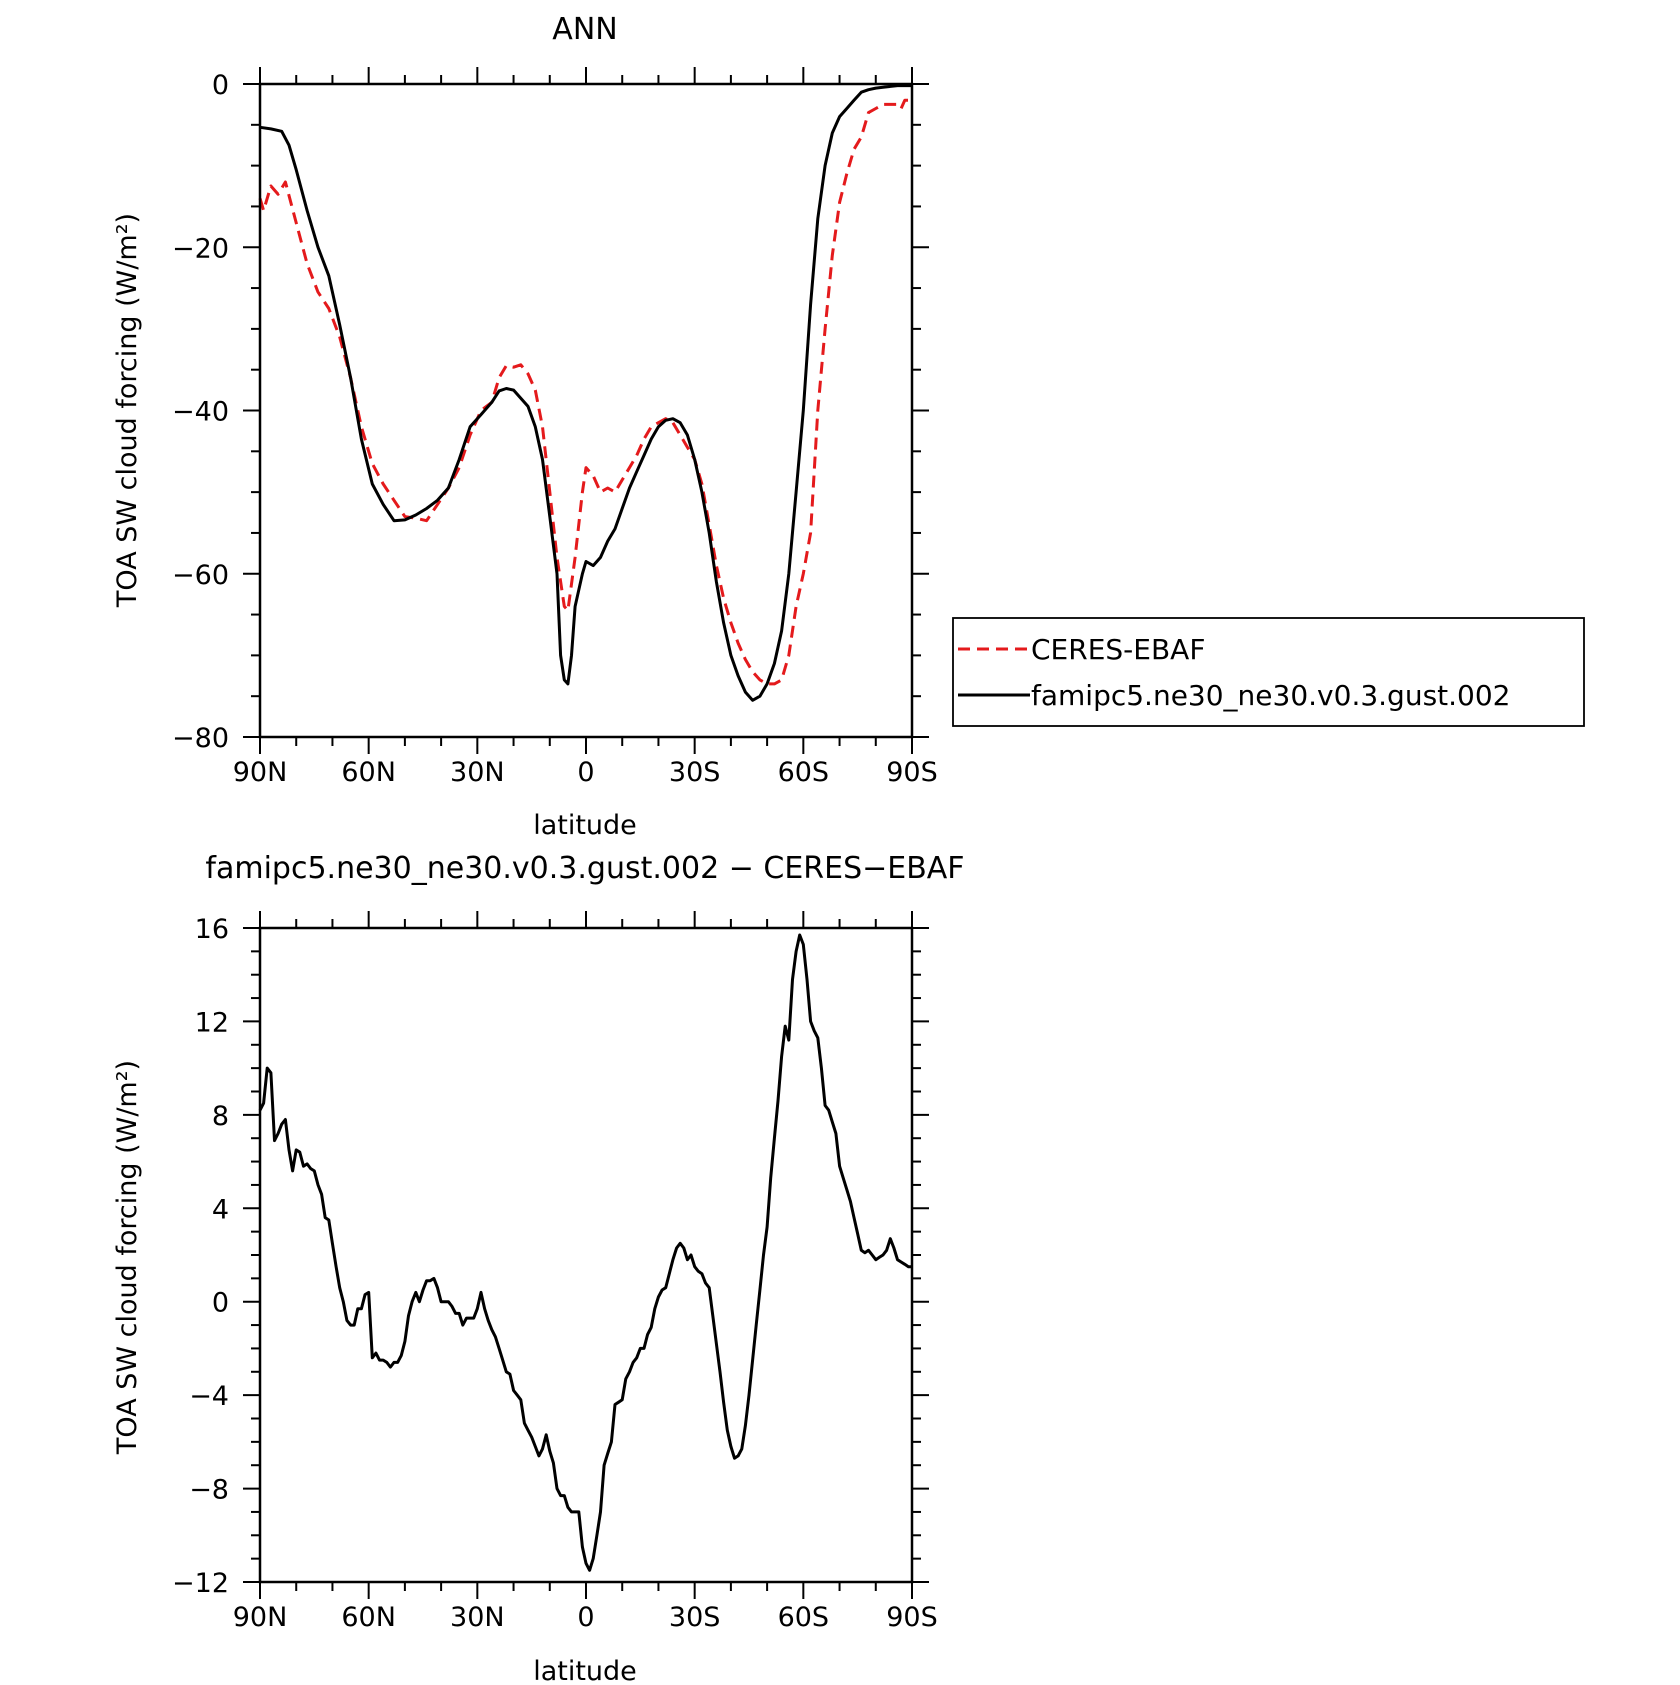  Describe the element at coordinates (200, 1583) in the screenshot. I see `y-tick-label: −12` at that location.